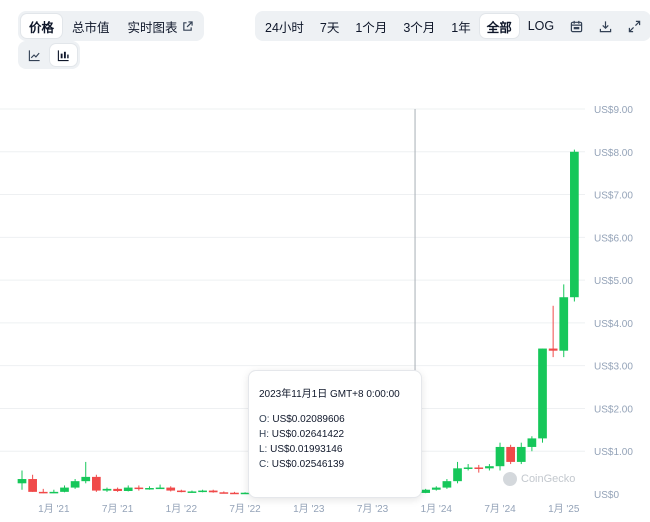 This screenshot has width=650, height=522. What do you see at coordinates (308, 434) in the screenshot?
I see `tooltip-high-value: US$0.02641422` at bounding box center [308, 434].